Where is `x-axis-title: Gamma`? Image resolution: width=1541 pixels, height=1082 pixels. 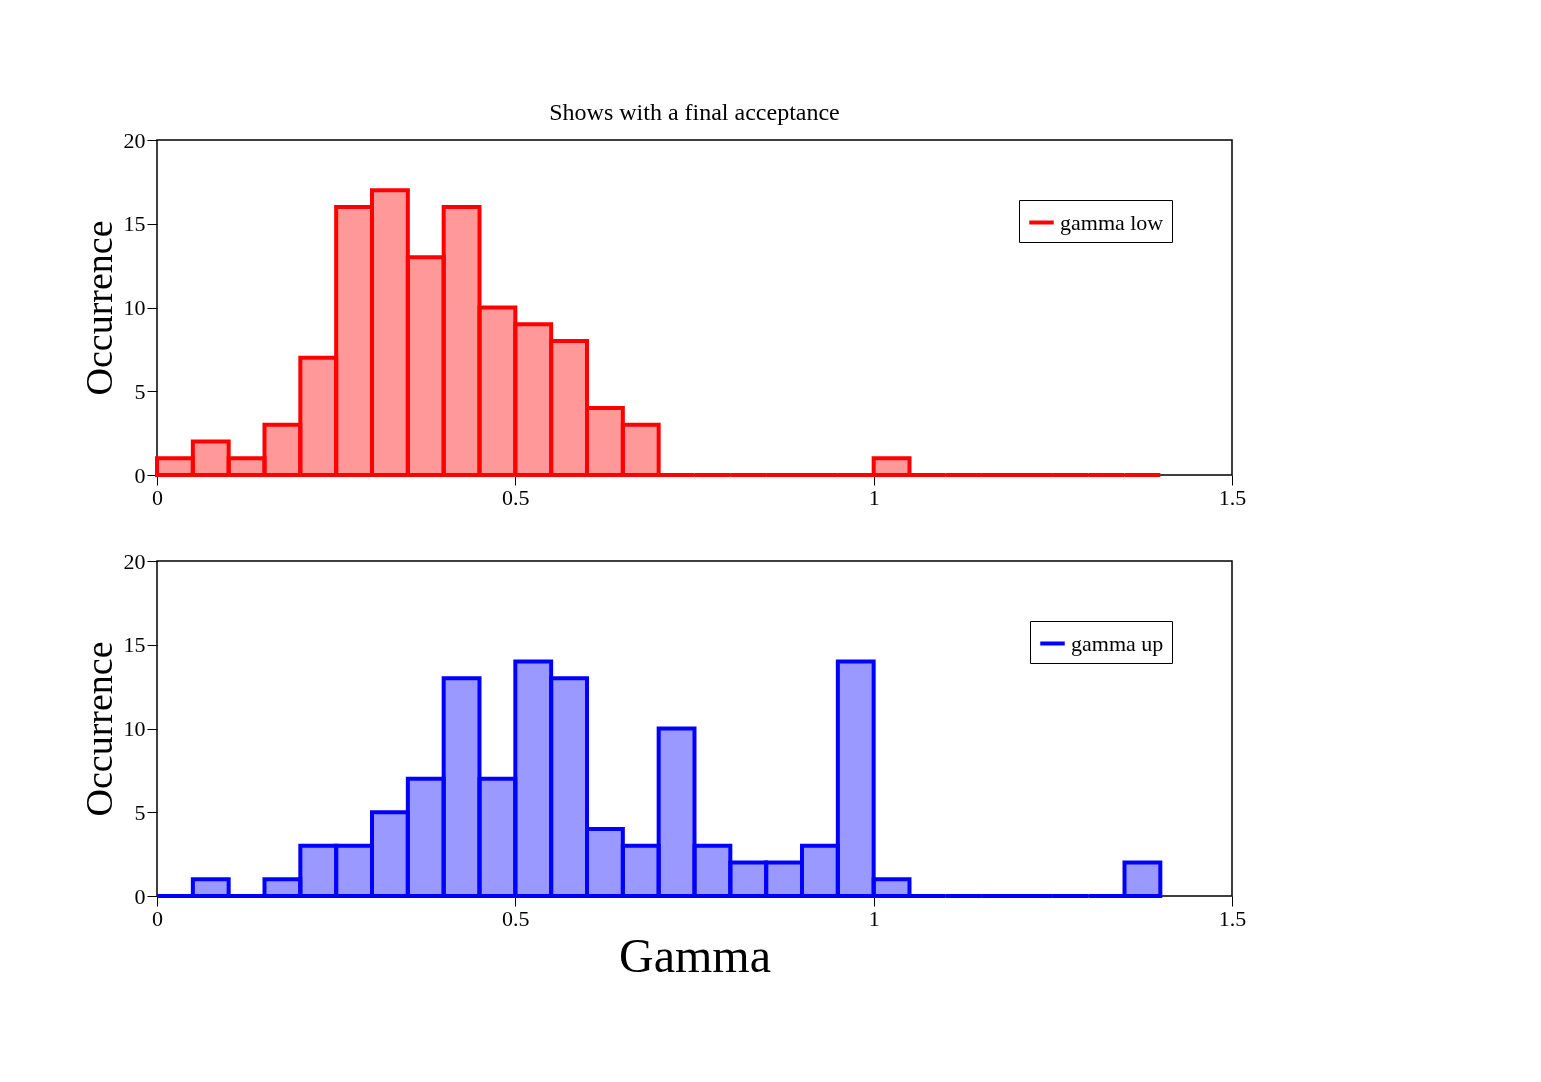 x-axis-title: Gamma is located at coordinates (695, 955).